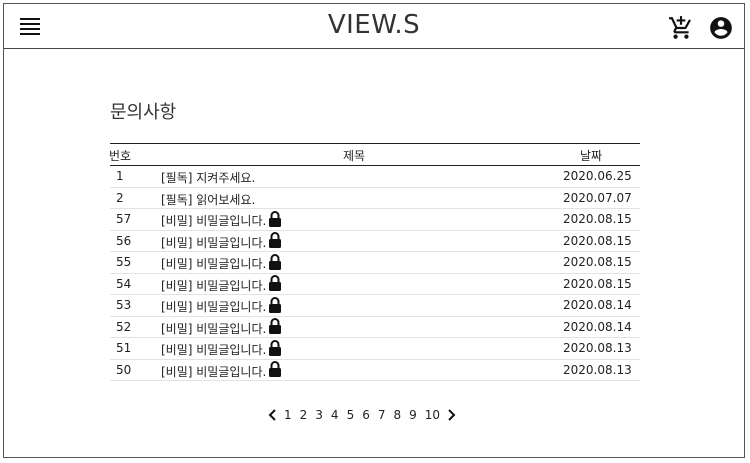 This screenshot has width=750, height=463. Describe the element at coordinates (124, 240) in the screenshot. I see `row-number: 56` at that location.